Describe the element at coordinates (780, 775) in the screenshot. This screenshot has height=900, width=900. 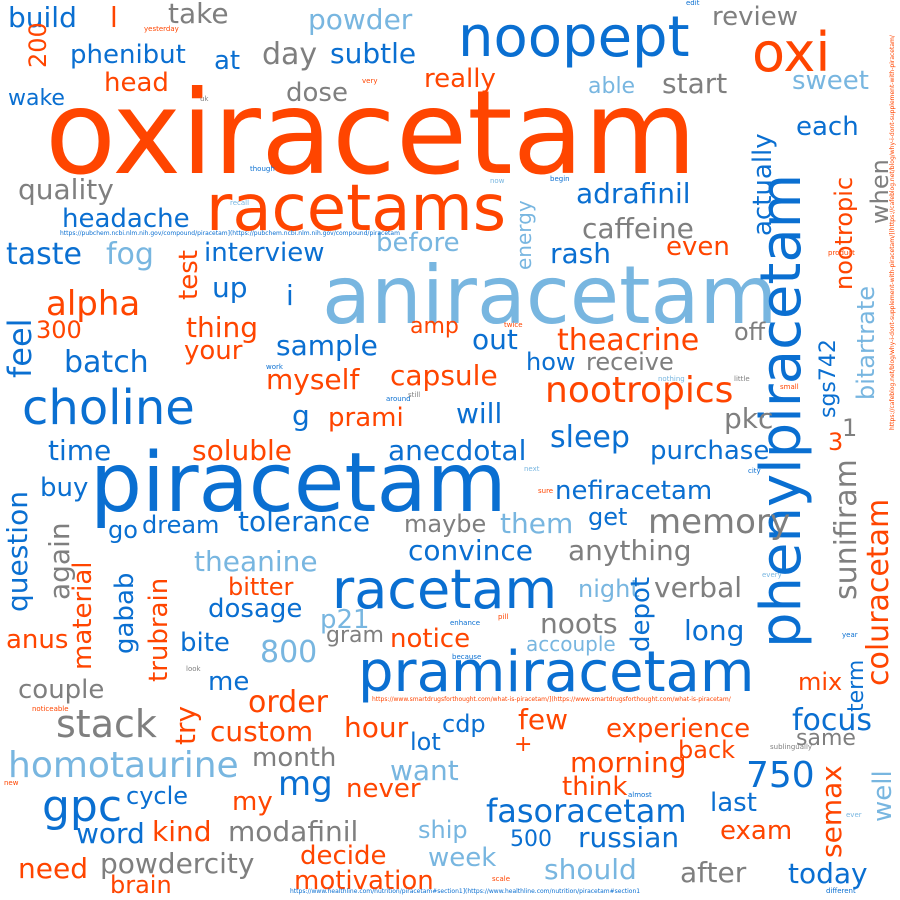
I see `word-750: 750` at that location.